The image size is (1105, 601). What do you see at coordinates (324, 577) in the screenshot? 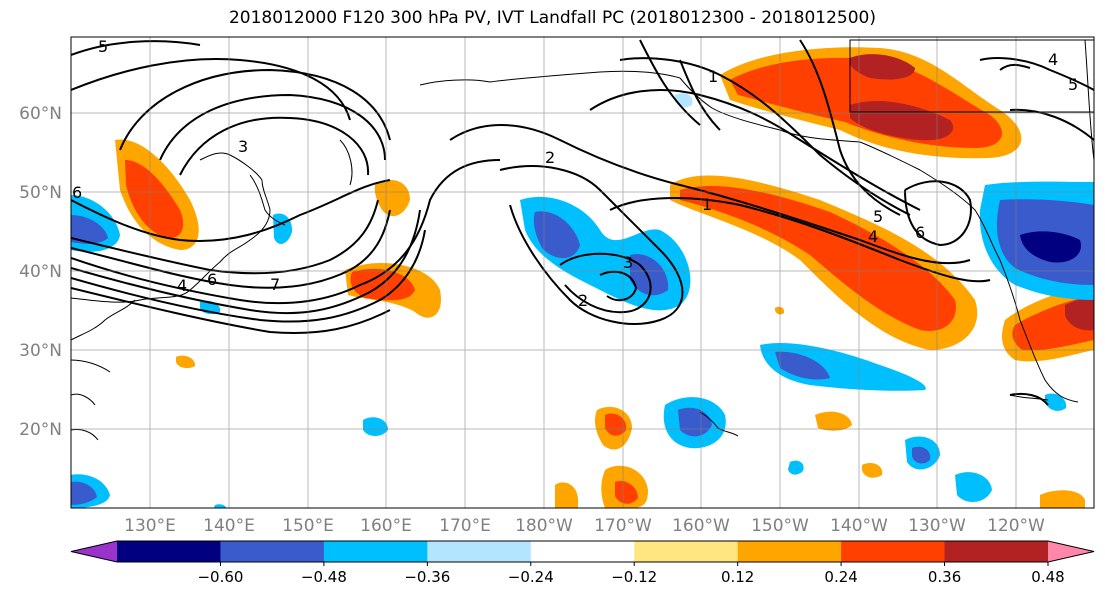
I see `colorbar-label: −0.48` at bounding box center [324, 577].